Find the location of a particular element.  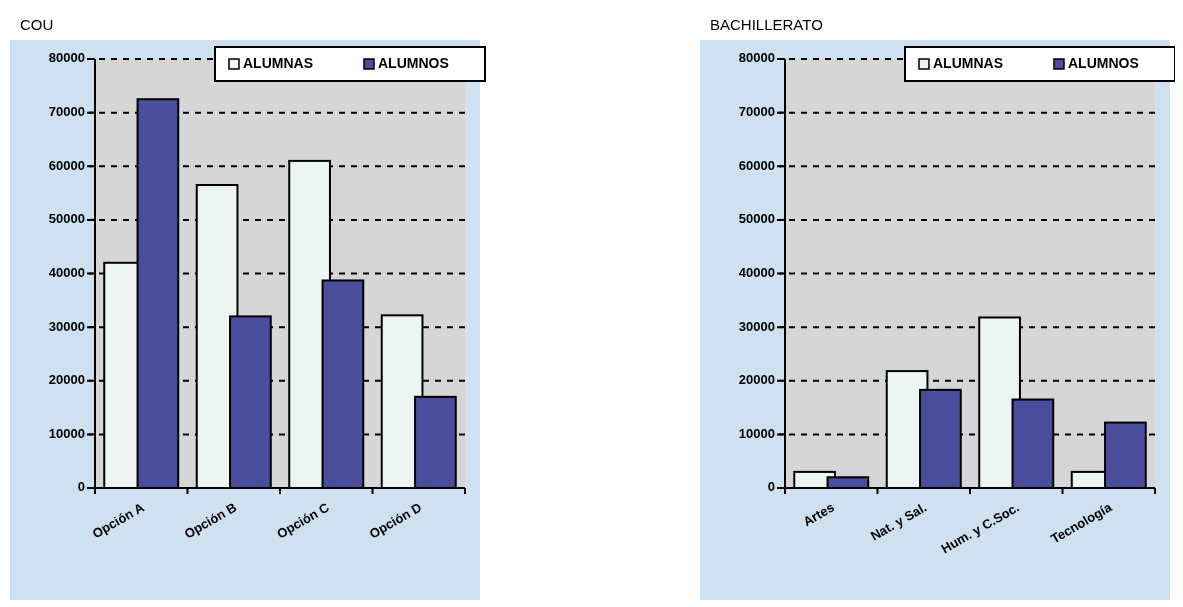

x-tick-label: Hum. y C.Soc. is located at coordinates (980, 528).